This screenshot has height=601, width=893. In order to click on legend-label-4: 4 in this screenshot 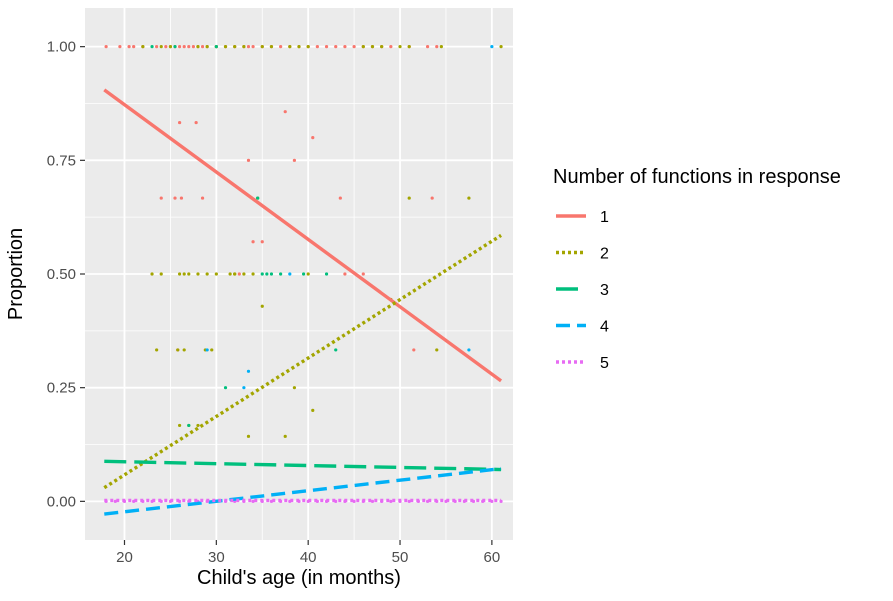, I will do `click(604, 327)`.